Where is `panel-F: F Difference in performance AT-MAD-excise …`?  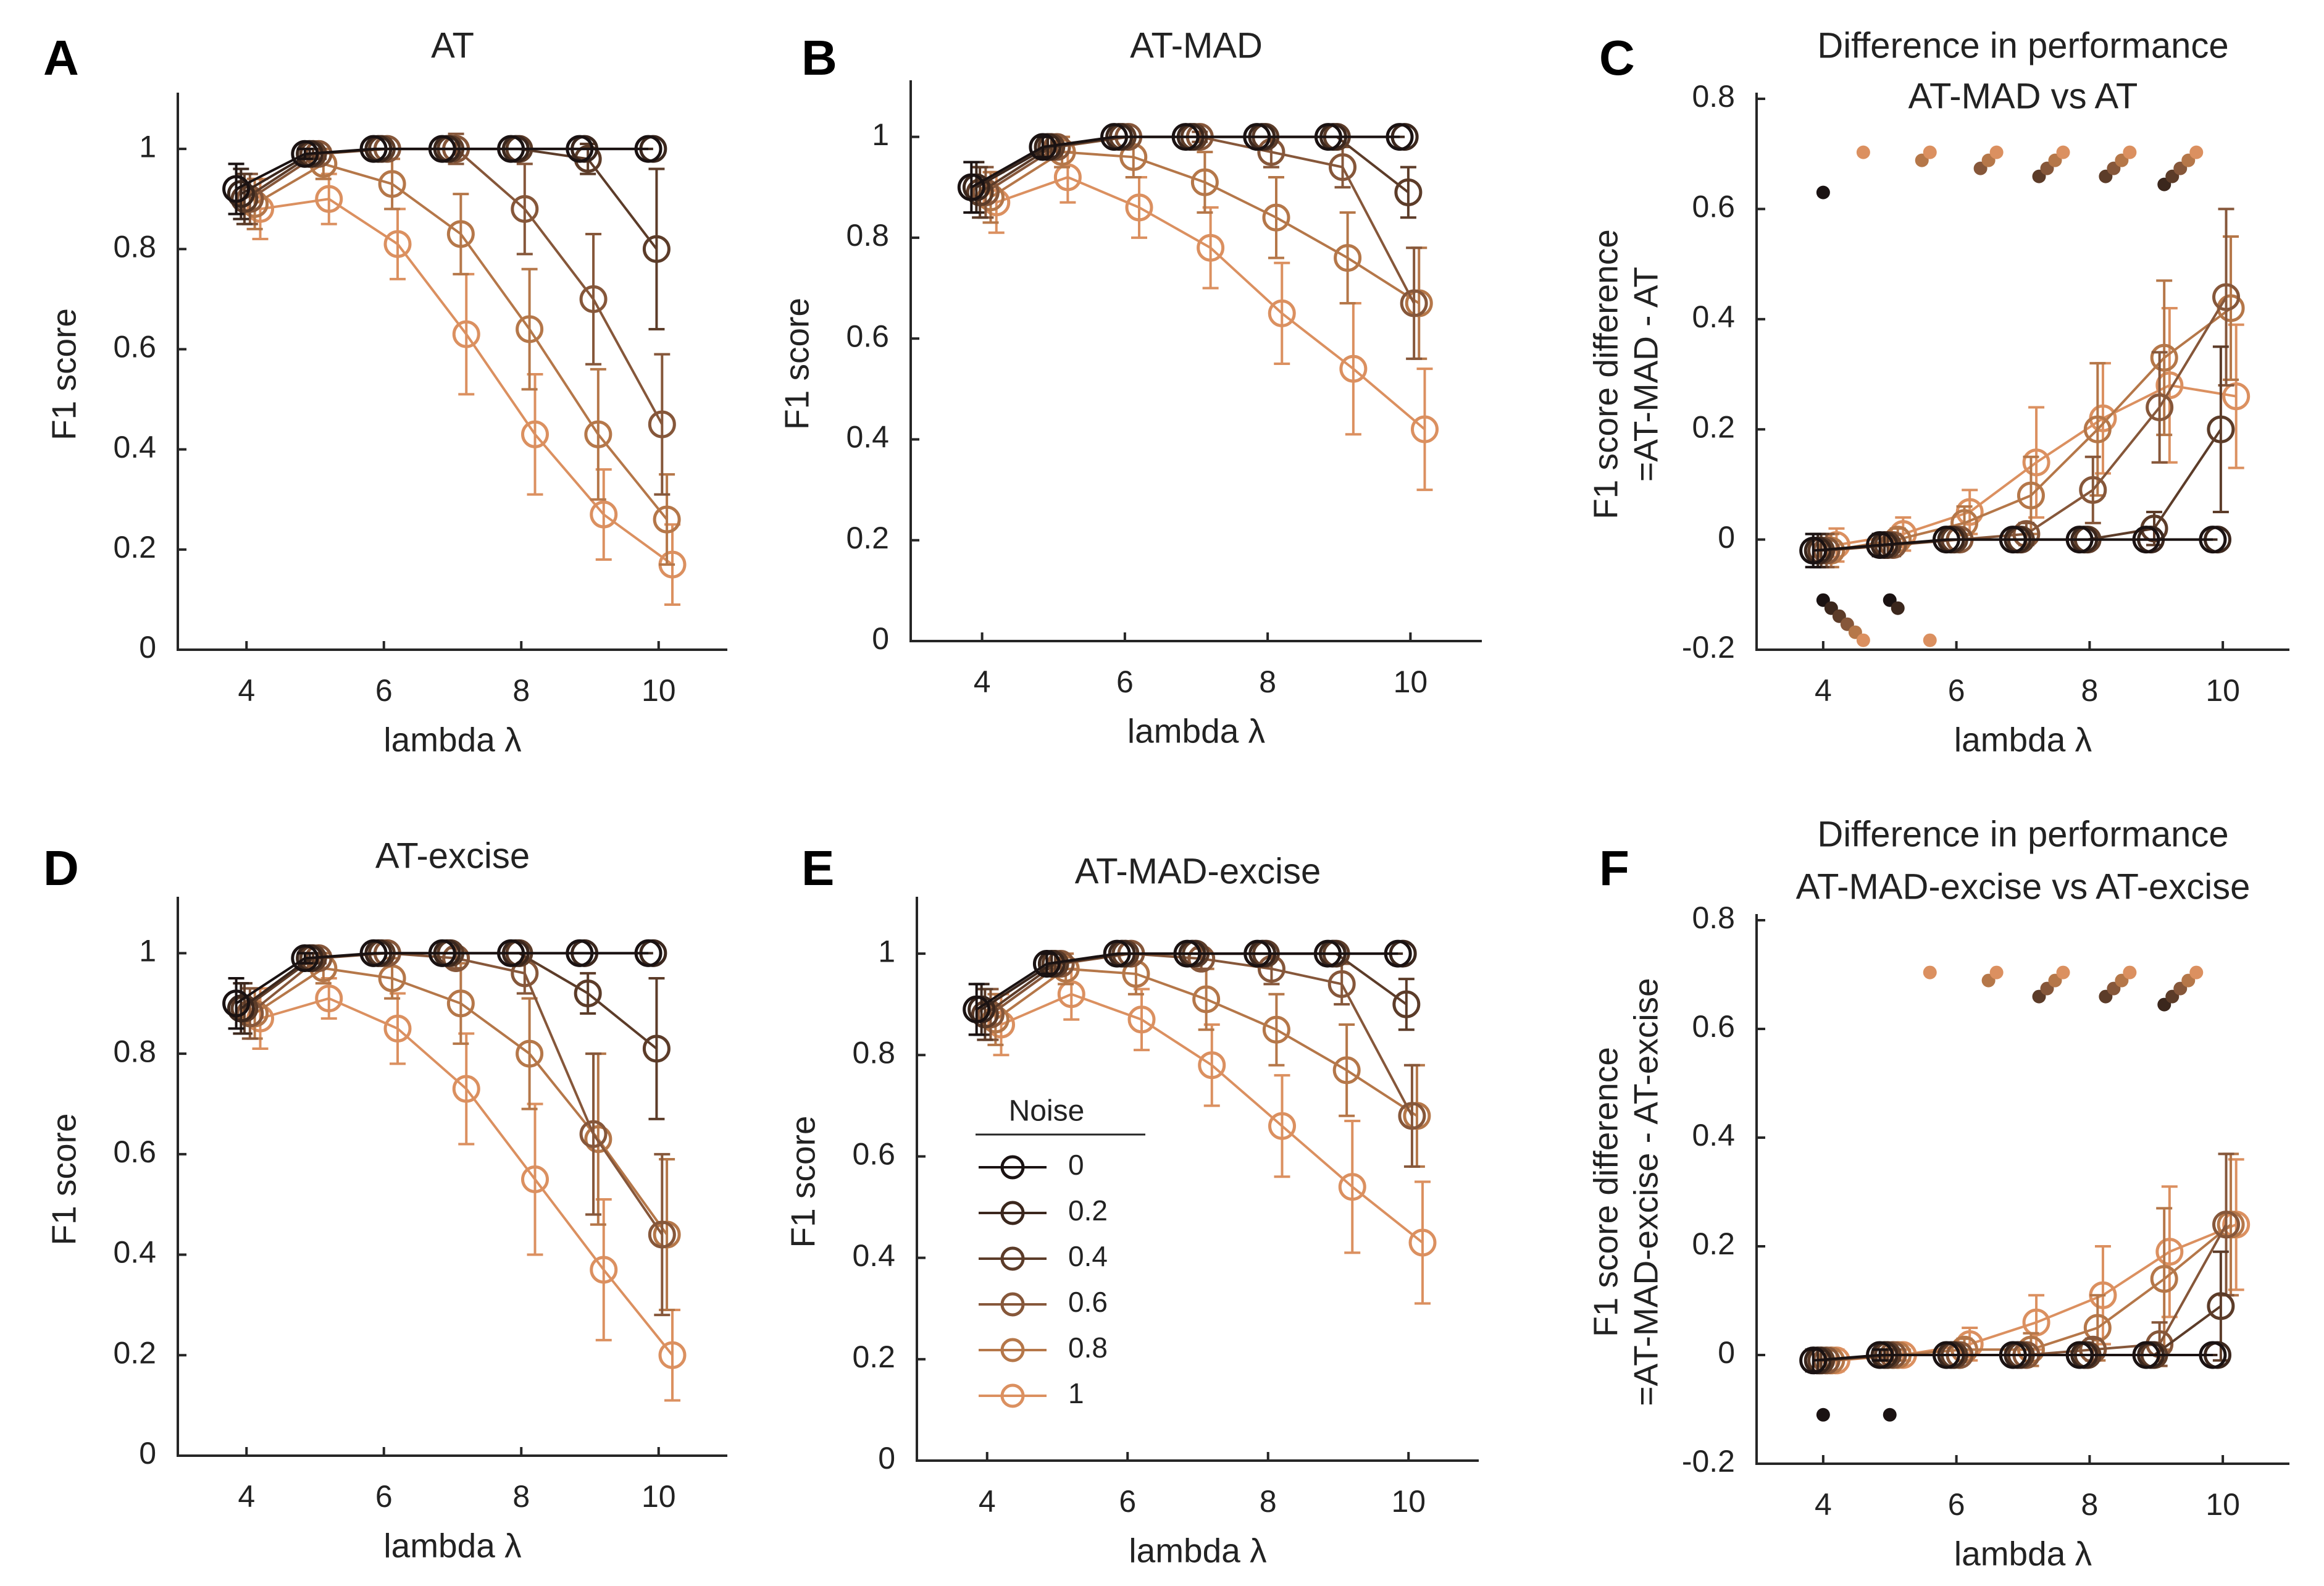
panel-F: F Difference in performance AT-MAD-excise … is located at coordinates (1938, 1193).